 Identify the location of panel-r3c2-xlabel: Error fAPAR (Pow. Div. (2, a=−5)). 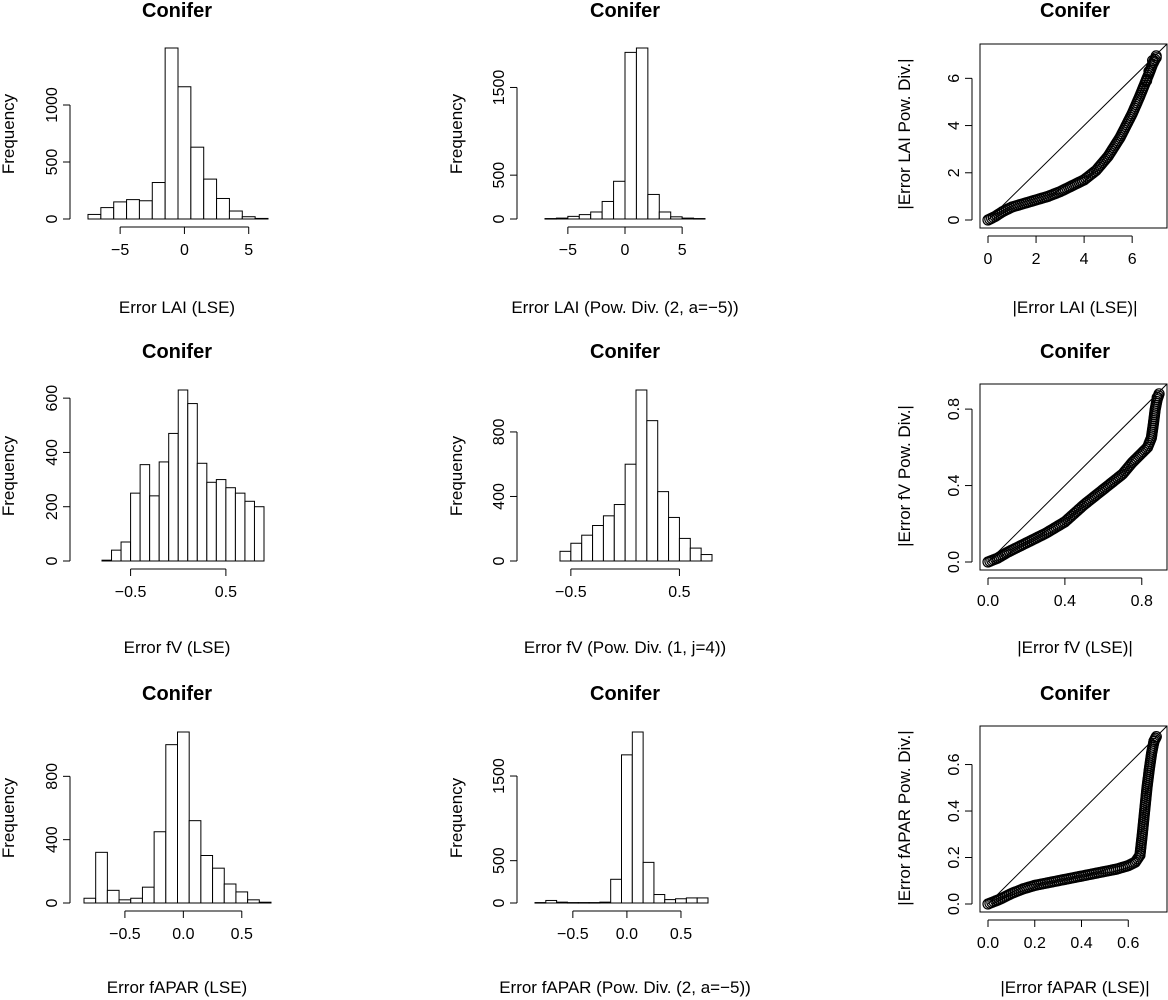
(625, 987).